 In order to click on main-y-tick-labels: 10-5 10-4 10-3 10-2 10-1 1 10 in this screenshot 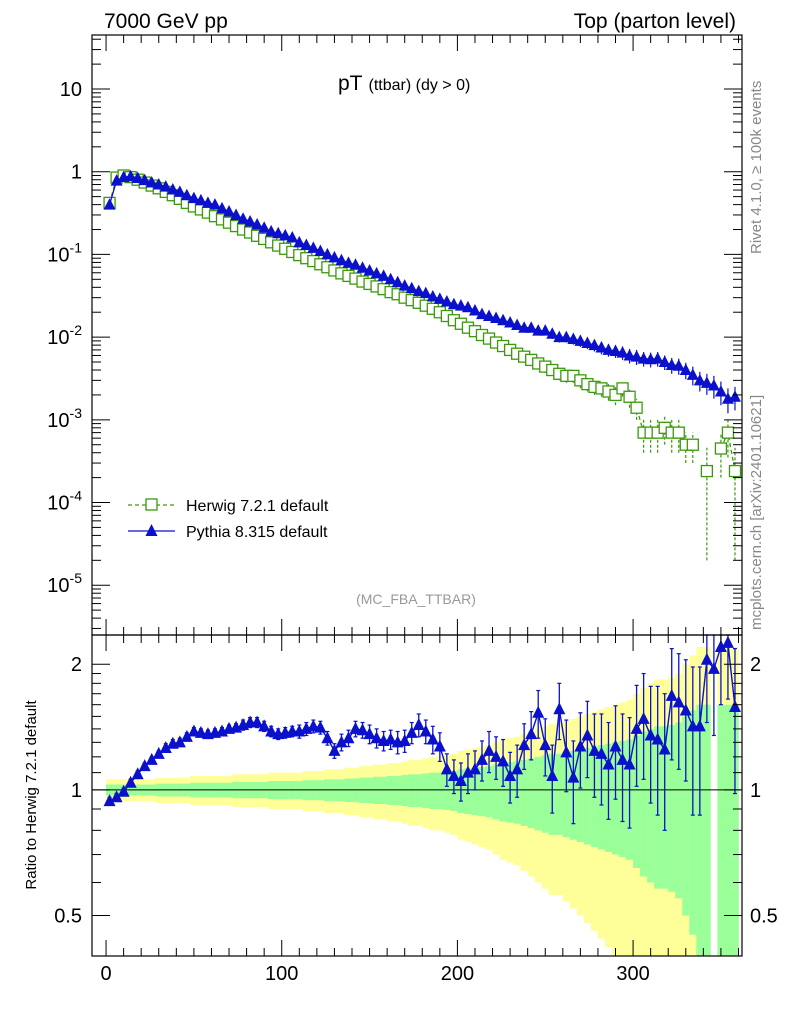, I will do `click(64, 338)`.